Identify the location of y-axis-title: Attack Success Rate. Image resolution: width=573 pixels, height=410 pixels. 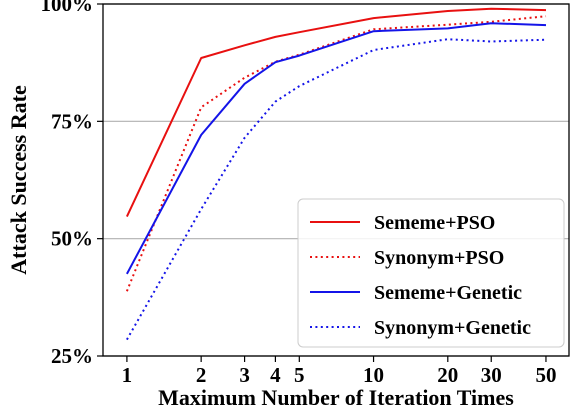
(18, 180).